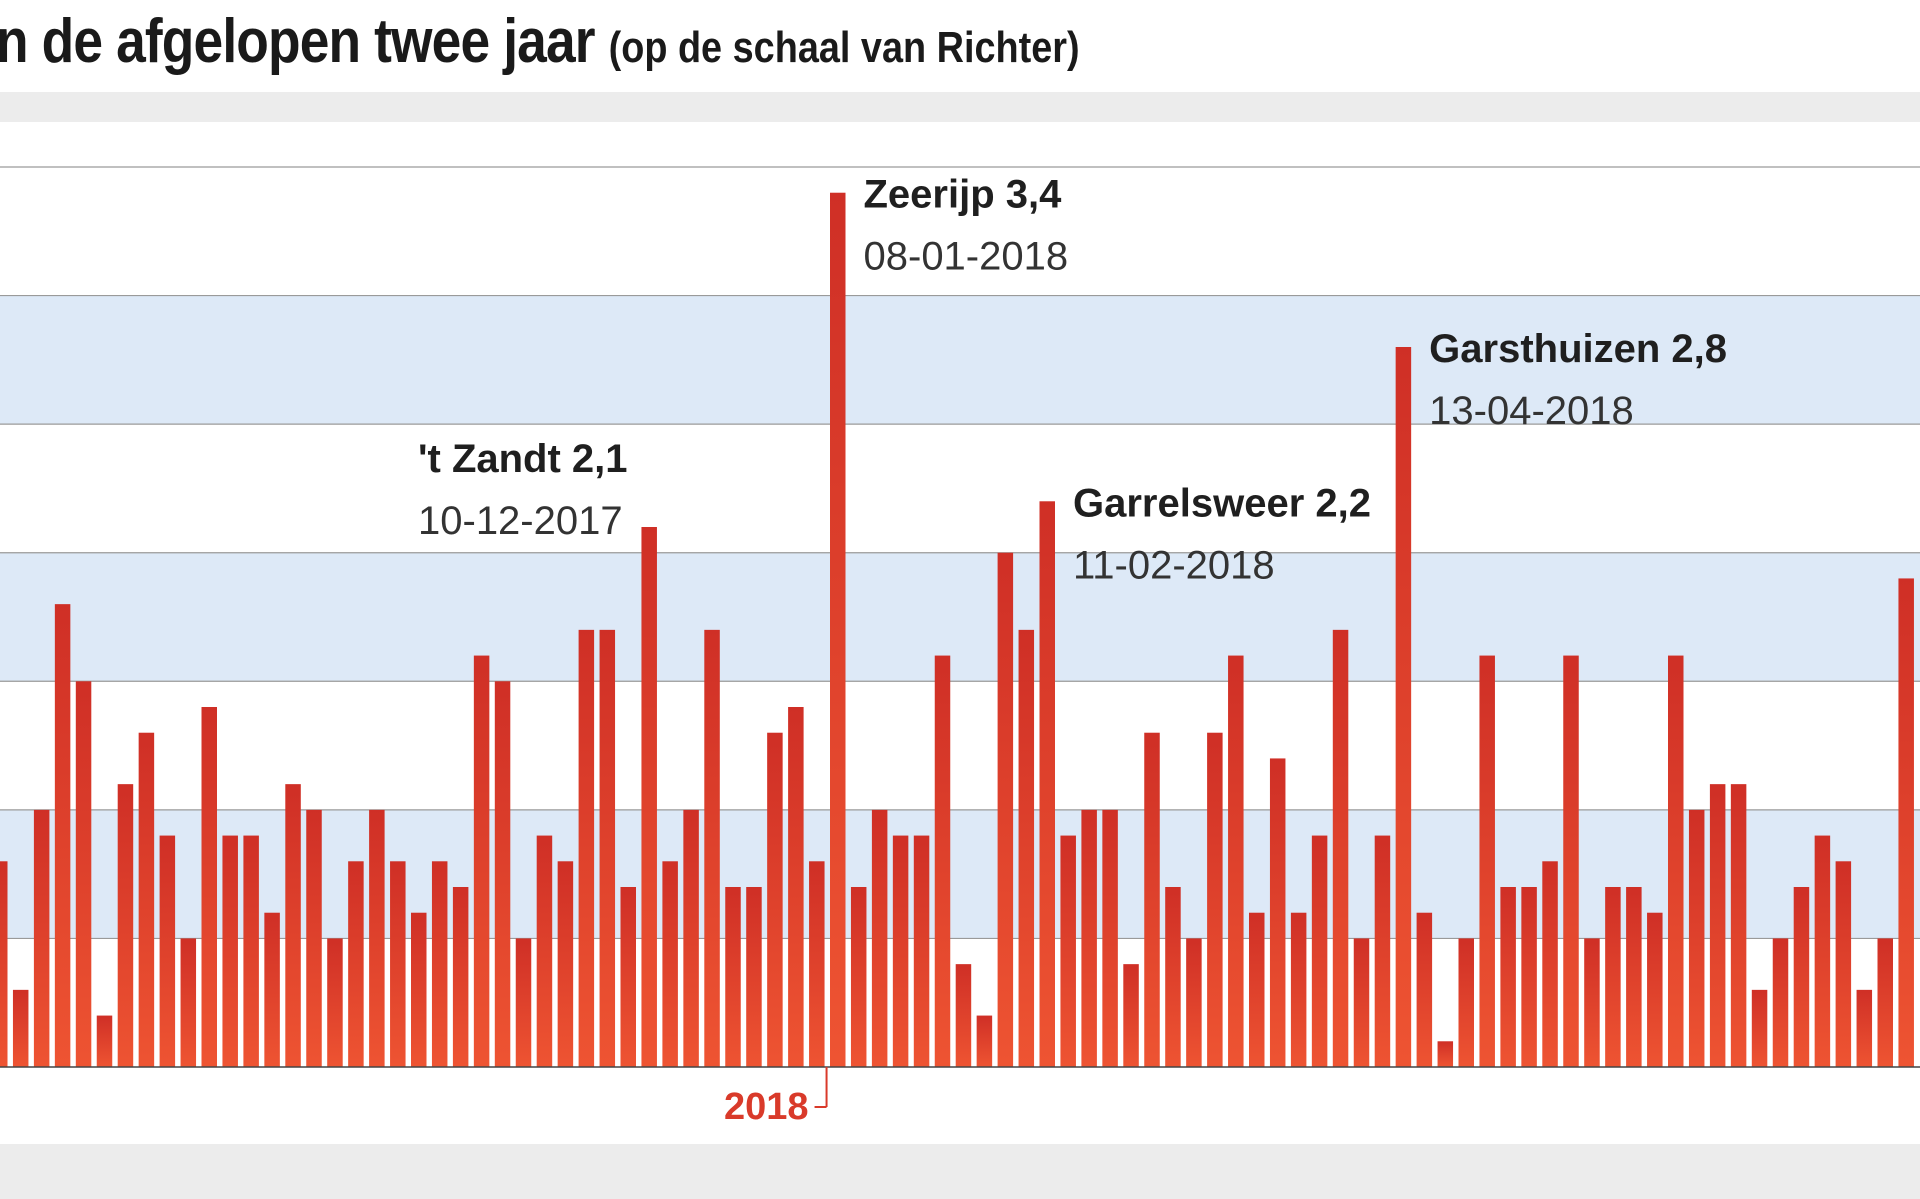  I want to click on annotation-date: 13-04-2018, so click(1531, 411).